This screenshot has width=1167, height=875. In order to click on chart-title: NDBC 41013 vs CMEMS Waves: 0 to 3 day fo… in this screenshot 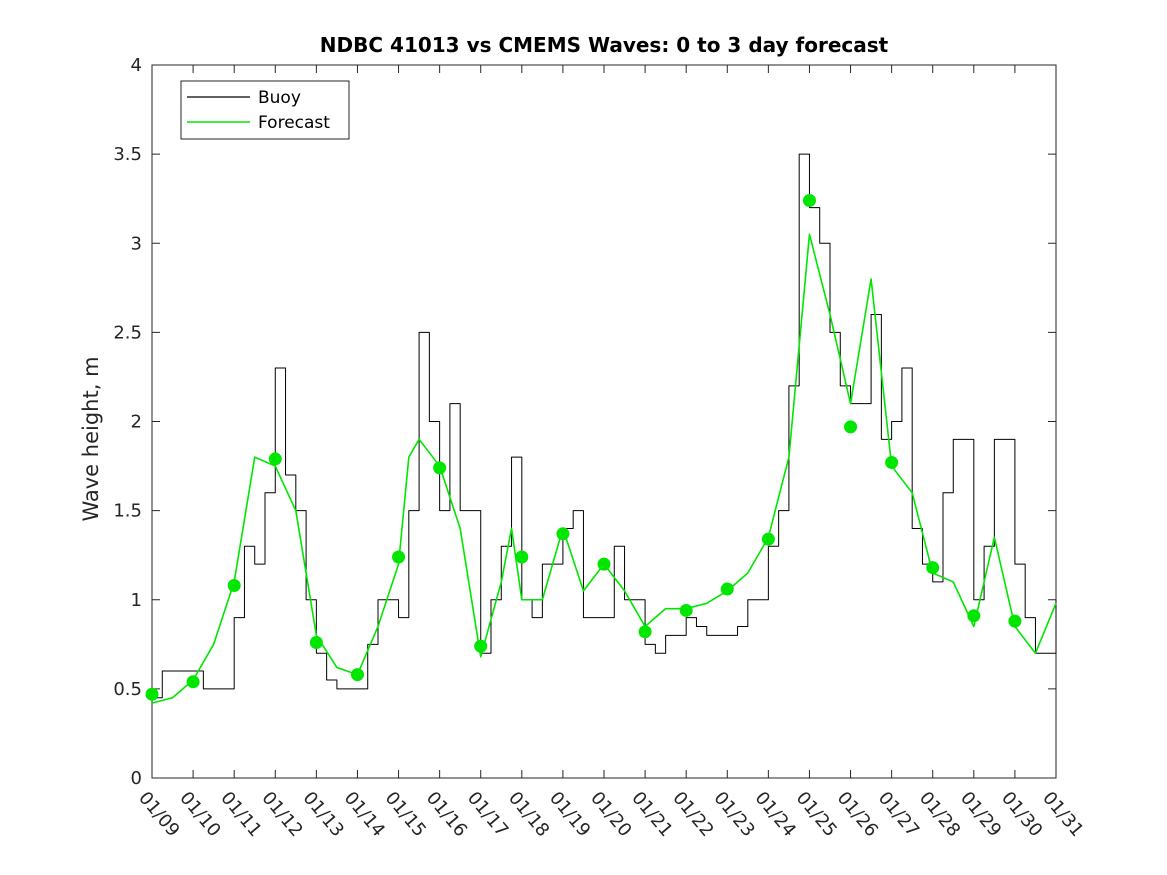, I will do `click(604, 45)`.